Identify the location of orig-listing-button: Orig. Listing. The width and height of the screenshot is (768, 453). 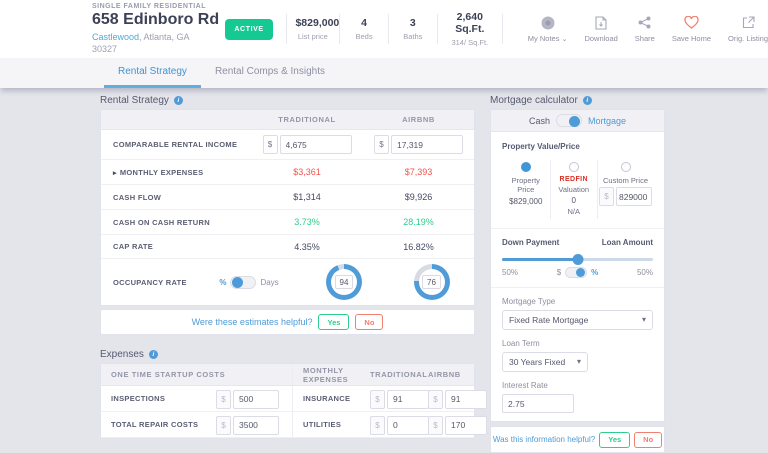
(748, 29).